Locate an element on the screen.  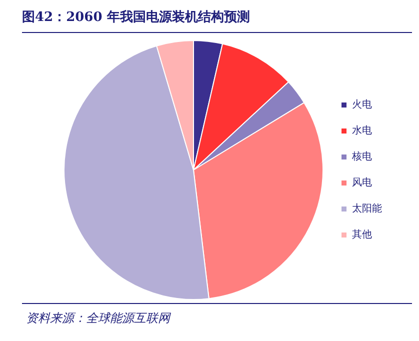
chart-title: 图42：2060 年我国电源装机结构预测 is located at coordinates (136, 17).